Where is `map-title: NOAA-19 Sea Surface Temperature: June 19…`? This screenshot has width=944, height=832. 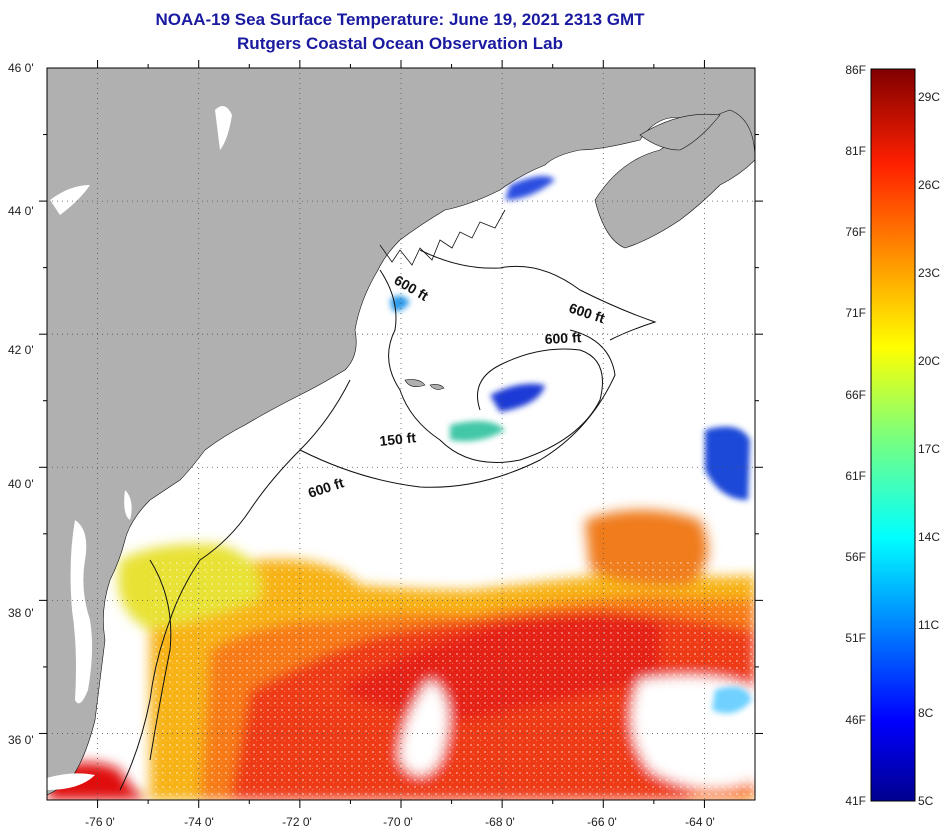
map-title: NOAA-19 Sea Surface Temperature: June 19… is located at coordinates (400, 19).